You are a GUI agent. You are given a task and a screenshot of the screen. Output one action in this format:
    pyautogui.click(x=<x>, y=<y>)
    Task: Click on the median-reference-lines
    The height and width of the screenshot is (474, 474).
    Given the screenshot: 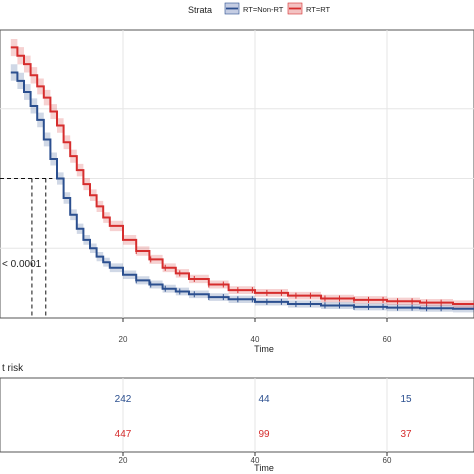 What is the action you would take?
    pyautogui.click(x=26, y=248)
    